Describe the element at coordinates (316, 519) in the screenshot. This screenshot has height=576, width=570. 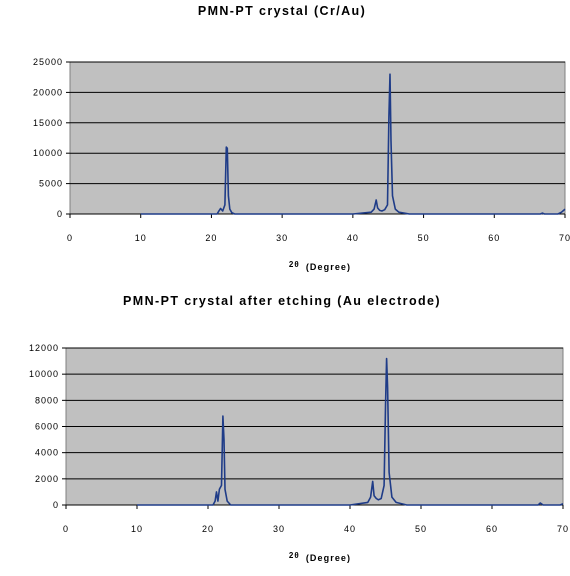
I see `chart-2-x-tick-labels: 0 10 20 30 40 50 60 70` at that location.